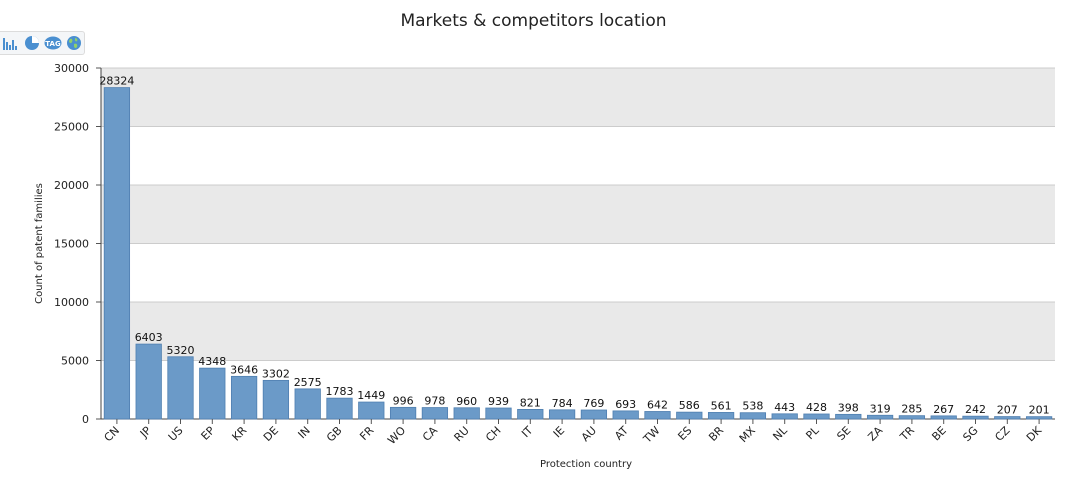  I want to click on x-tick-label: DE, so click(271, 434).